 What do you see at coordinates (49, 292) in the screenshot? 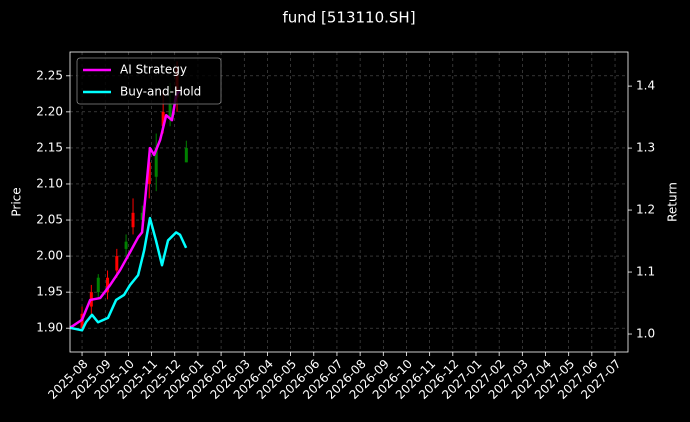
I see `y-tick-label: 1.95` at bounding box center [49, 292].